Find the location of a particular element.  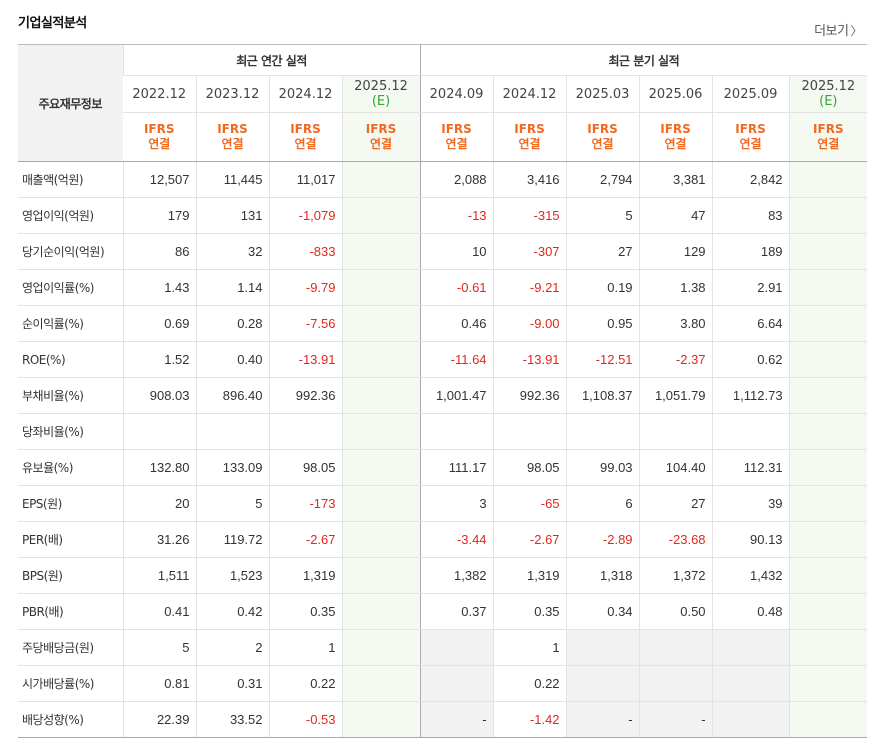

table-cell: 0.35 is located at coordinates (529, 611).